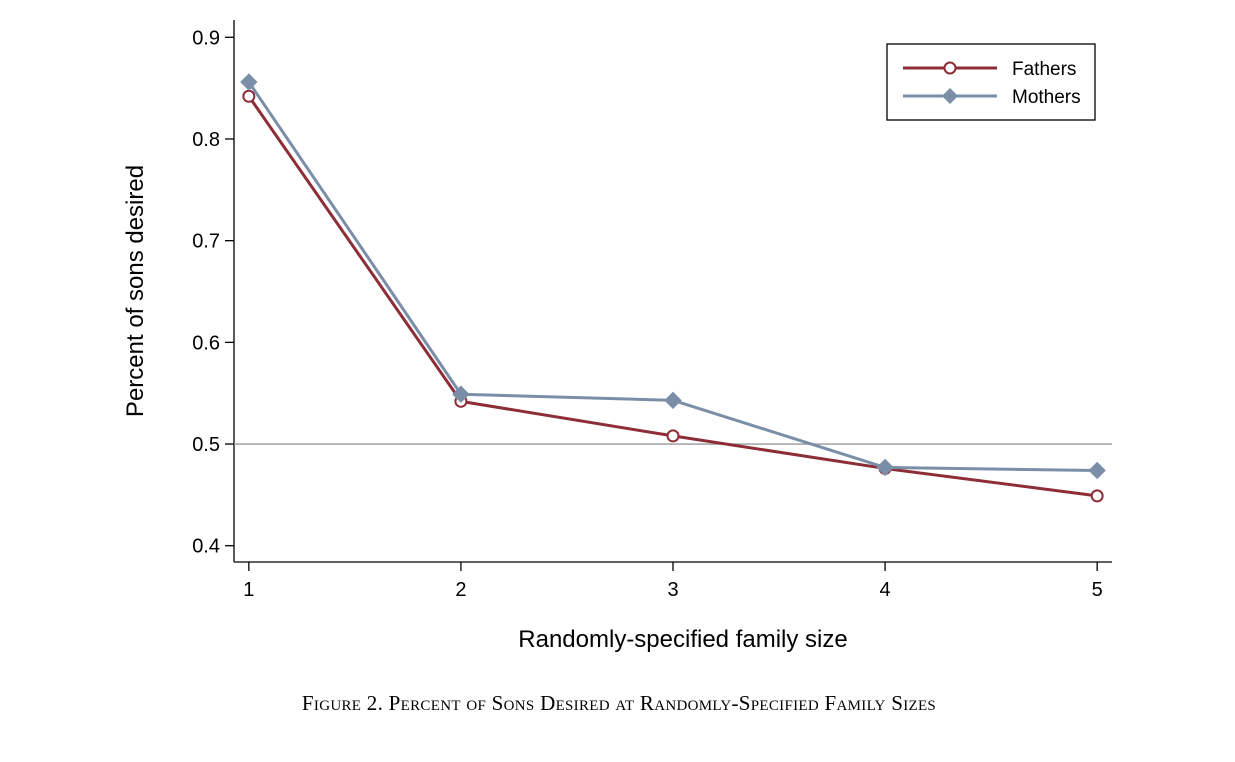 The width and height of the screenshot is (1235, 762). What do you see at coordinates (1046, 97) in the screenshot?
I see `legend-label: Mothers` at bounding box center [1046, 97].